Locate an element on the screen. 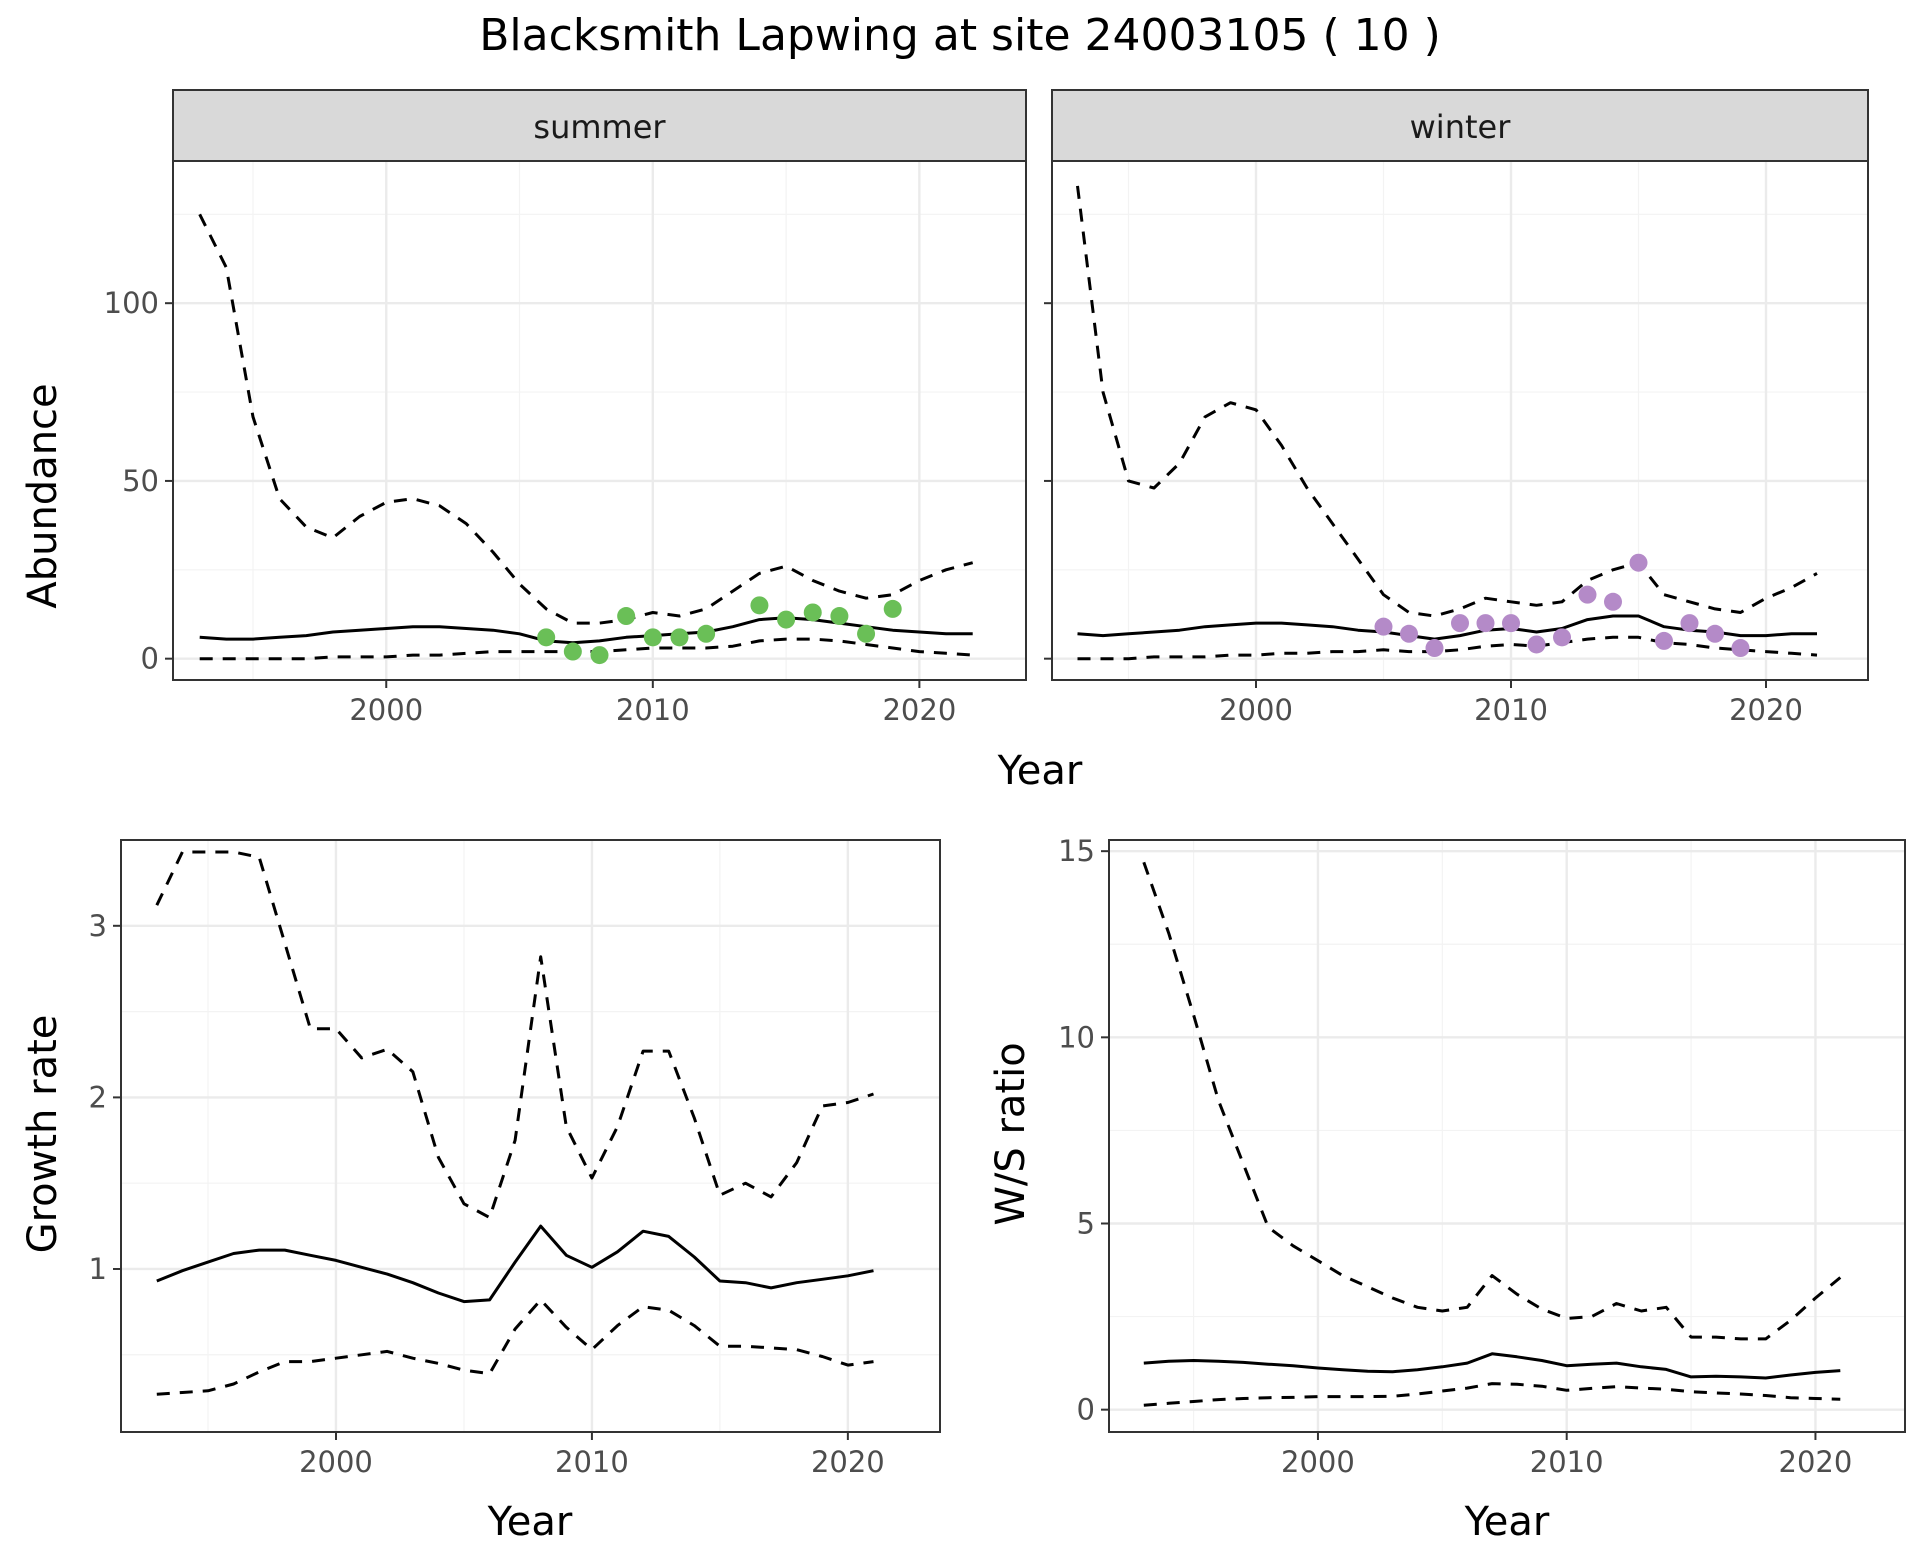 This screenshot has width=1920, height=1560. growth-x-axis-title: Year is located at coordinates (530, 1522).